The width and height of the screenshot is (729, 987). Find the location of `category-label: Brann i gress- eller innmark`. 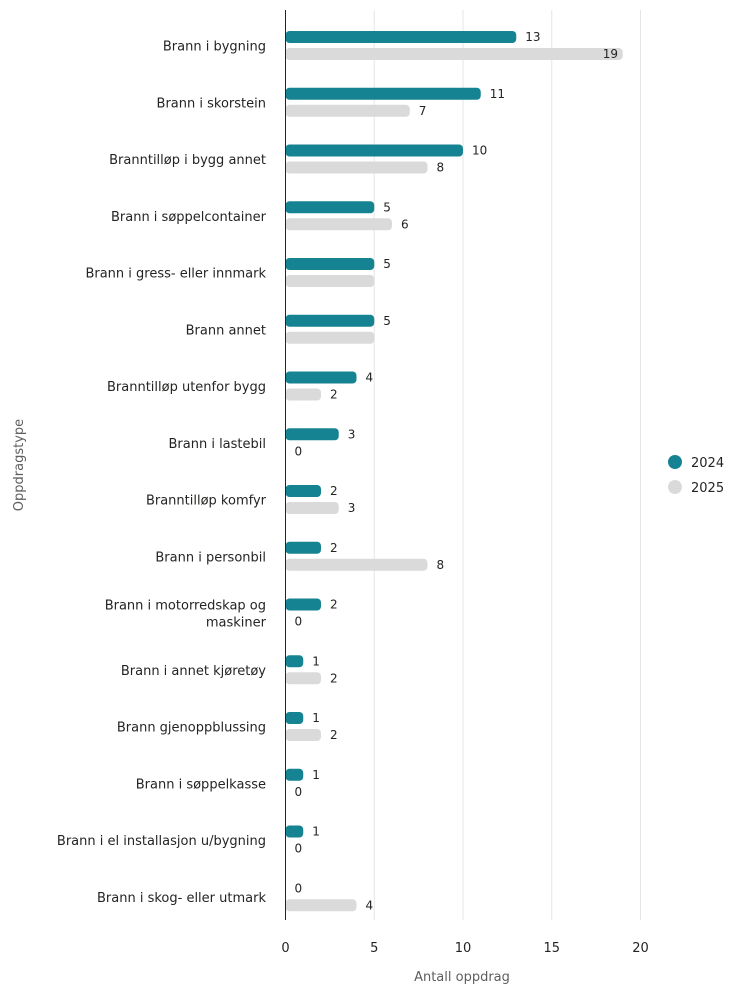

category-label: Brann i gress- eller innmark is located at coordinates (175, 274).